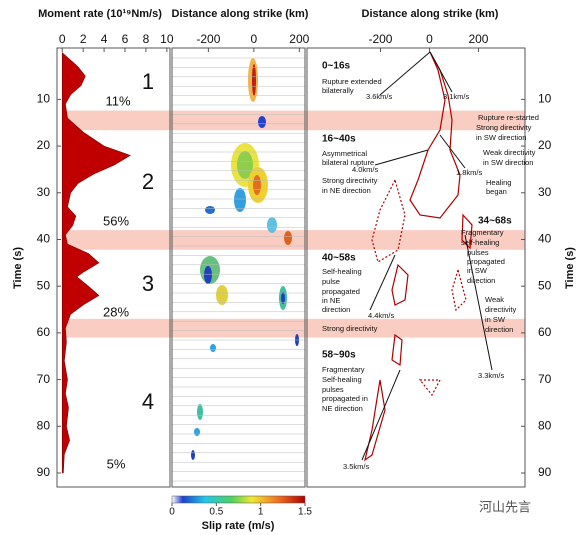  Describe the element at coordinates (331, 300) in the screenshot. I see `annotation: in NE` at that location.